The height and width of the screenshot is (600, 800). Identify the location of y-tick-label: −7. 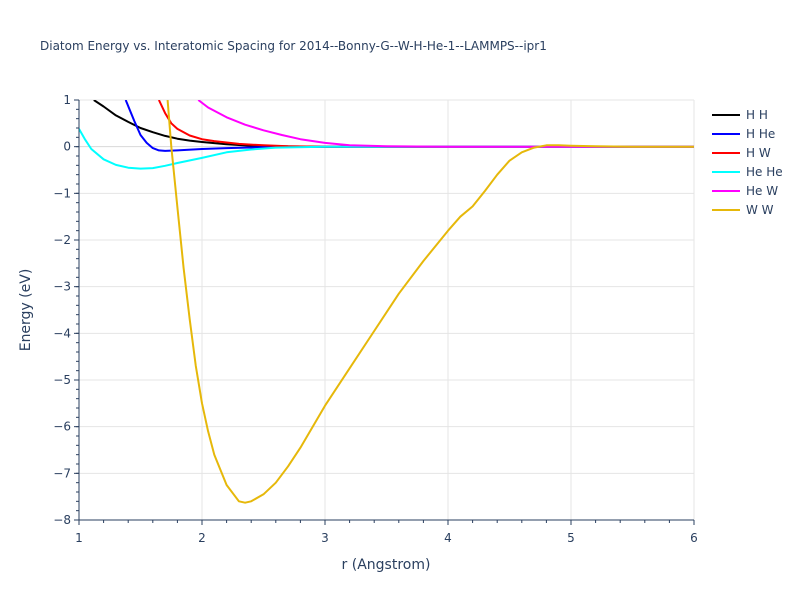
(62, 473).